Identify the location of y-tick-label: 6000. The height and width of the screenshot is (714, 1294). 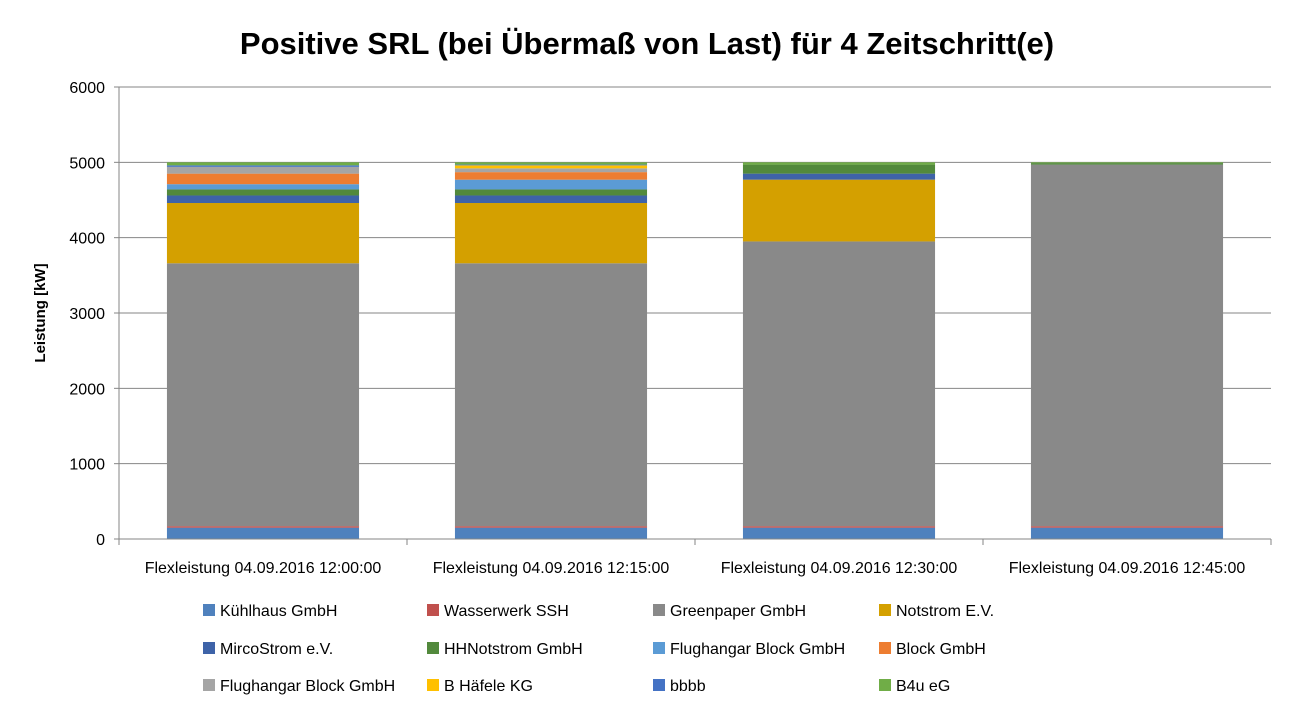
(87, 88).